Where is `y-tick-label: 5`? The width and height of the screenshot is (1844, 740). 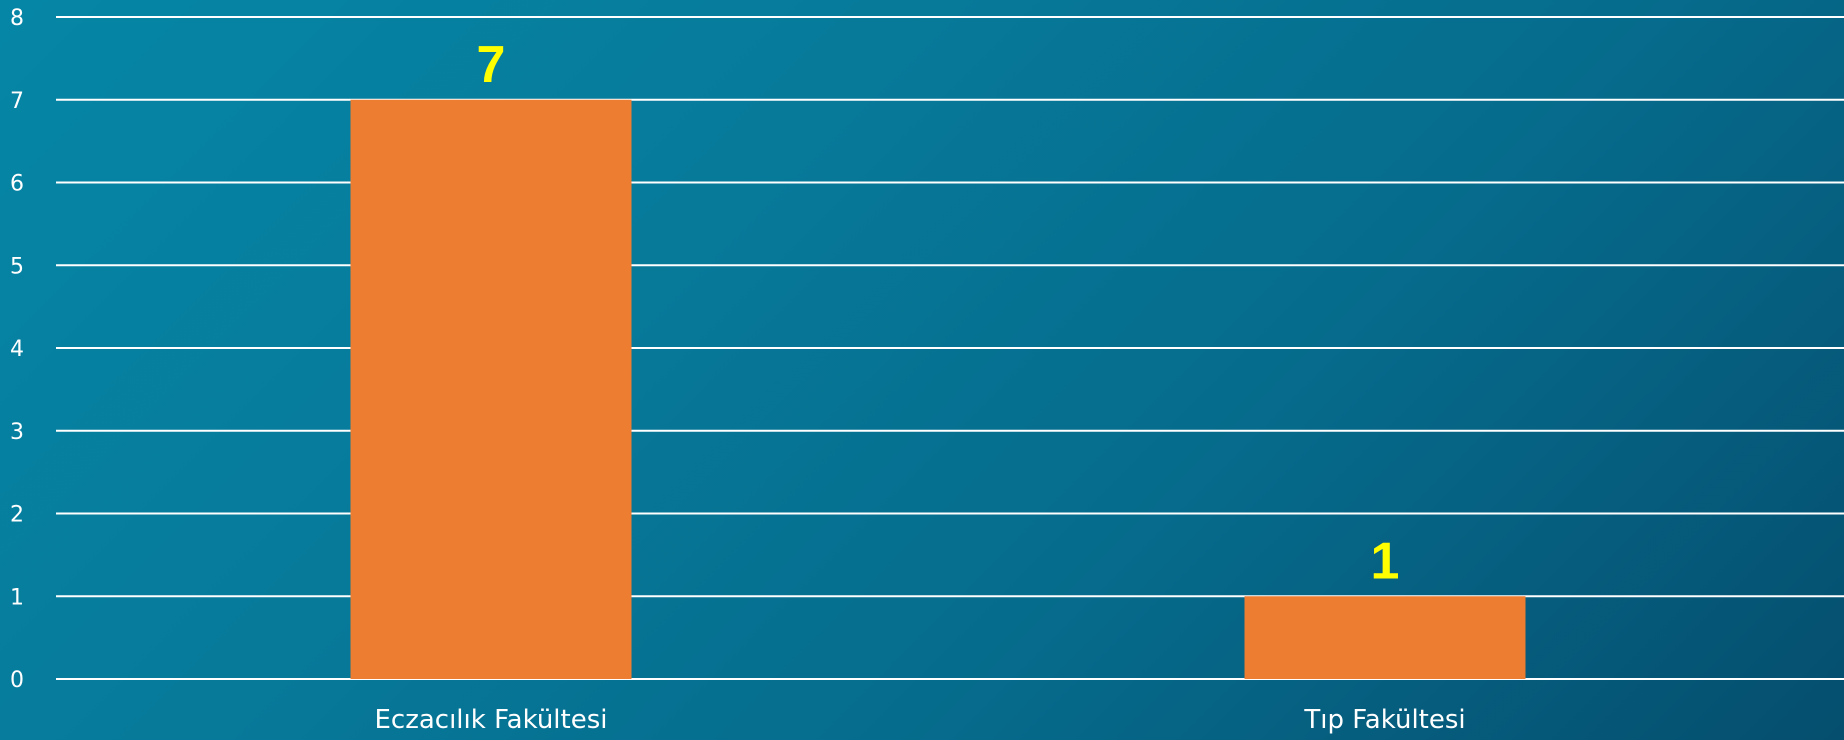 y-tick-label: 5 is located at coordinates (17, 266).